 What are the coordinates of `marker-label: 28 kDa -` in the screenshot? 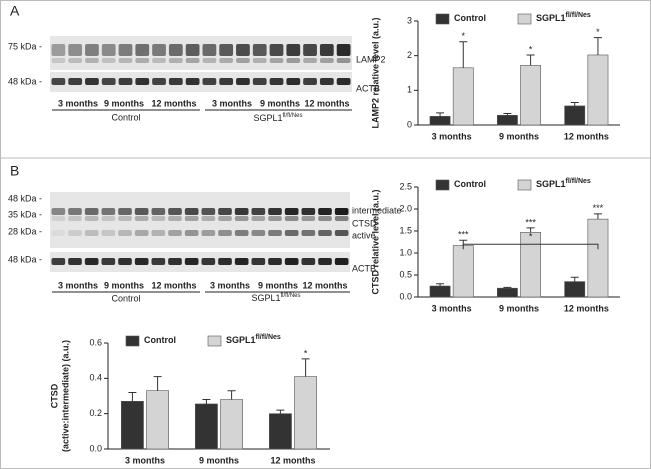 It's located at (25, 231).